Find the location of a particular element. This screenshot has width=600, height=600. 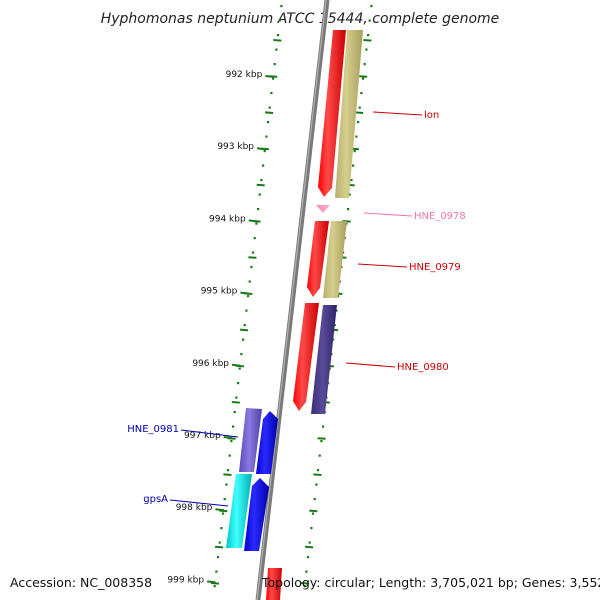

gene-label-hne0978: HNE_0978 is located at coordinates (440, 216).